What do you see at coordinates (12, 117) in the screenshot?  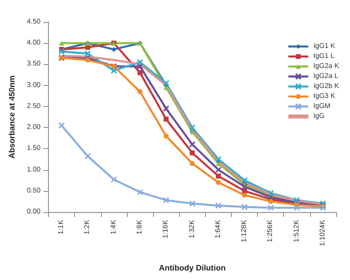 I see `y-axis-title: Absorbance at 450nm` at bounding box center [12, 117].